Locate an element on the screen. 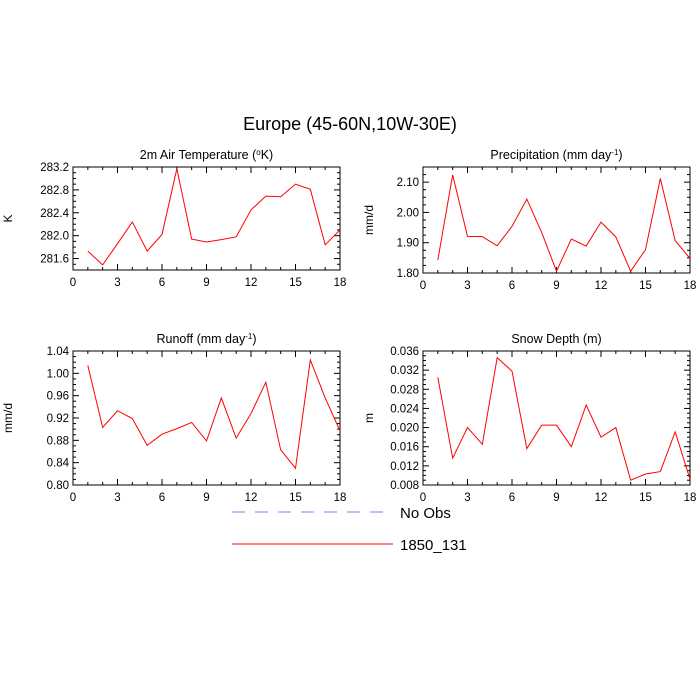  panel-title: Snow Depth (m) is located at coordinates (556, 339).